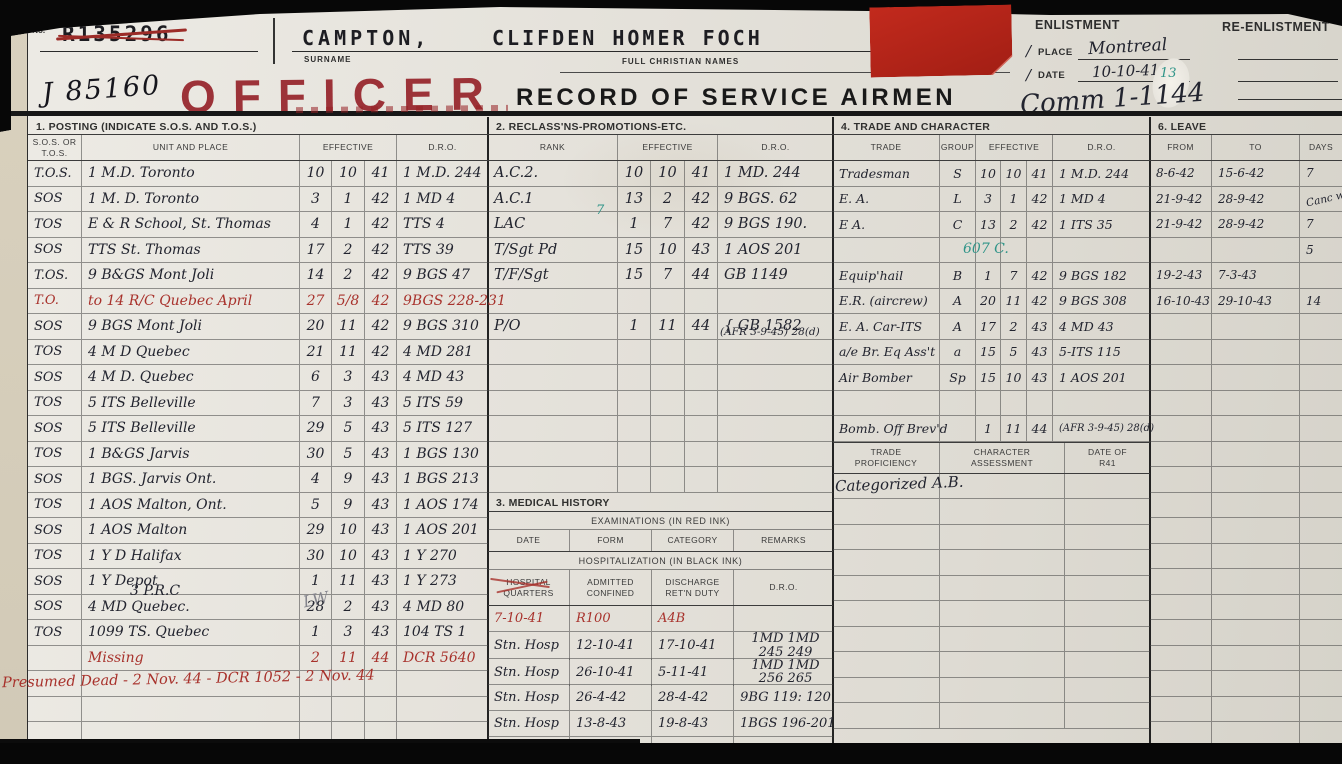 The image size is (1342, 764). I want to click on leave-row: 16-10-43 29-10-43 14, so click(1246, 301).